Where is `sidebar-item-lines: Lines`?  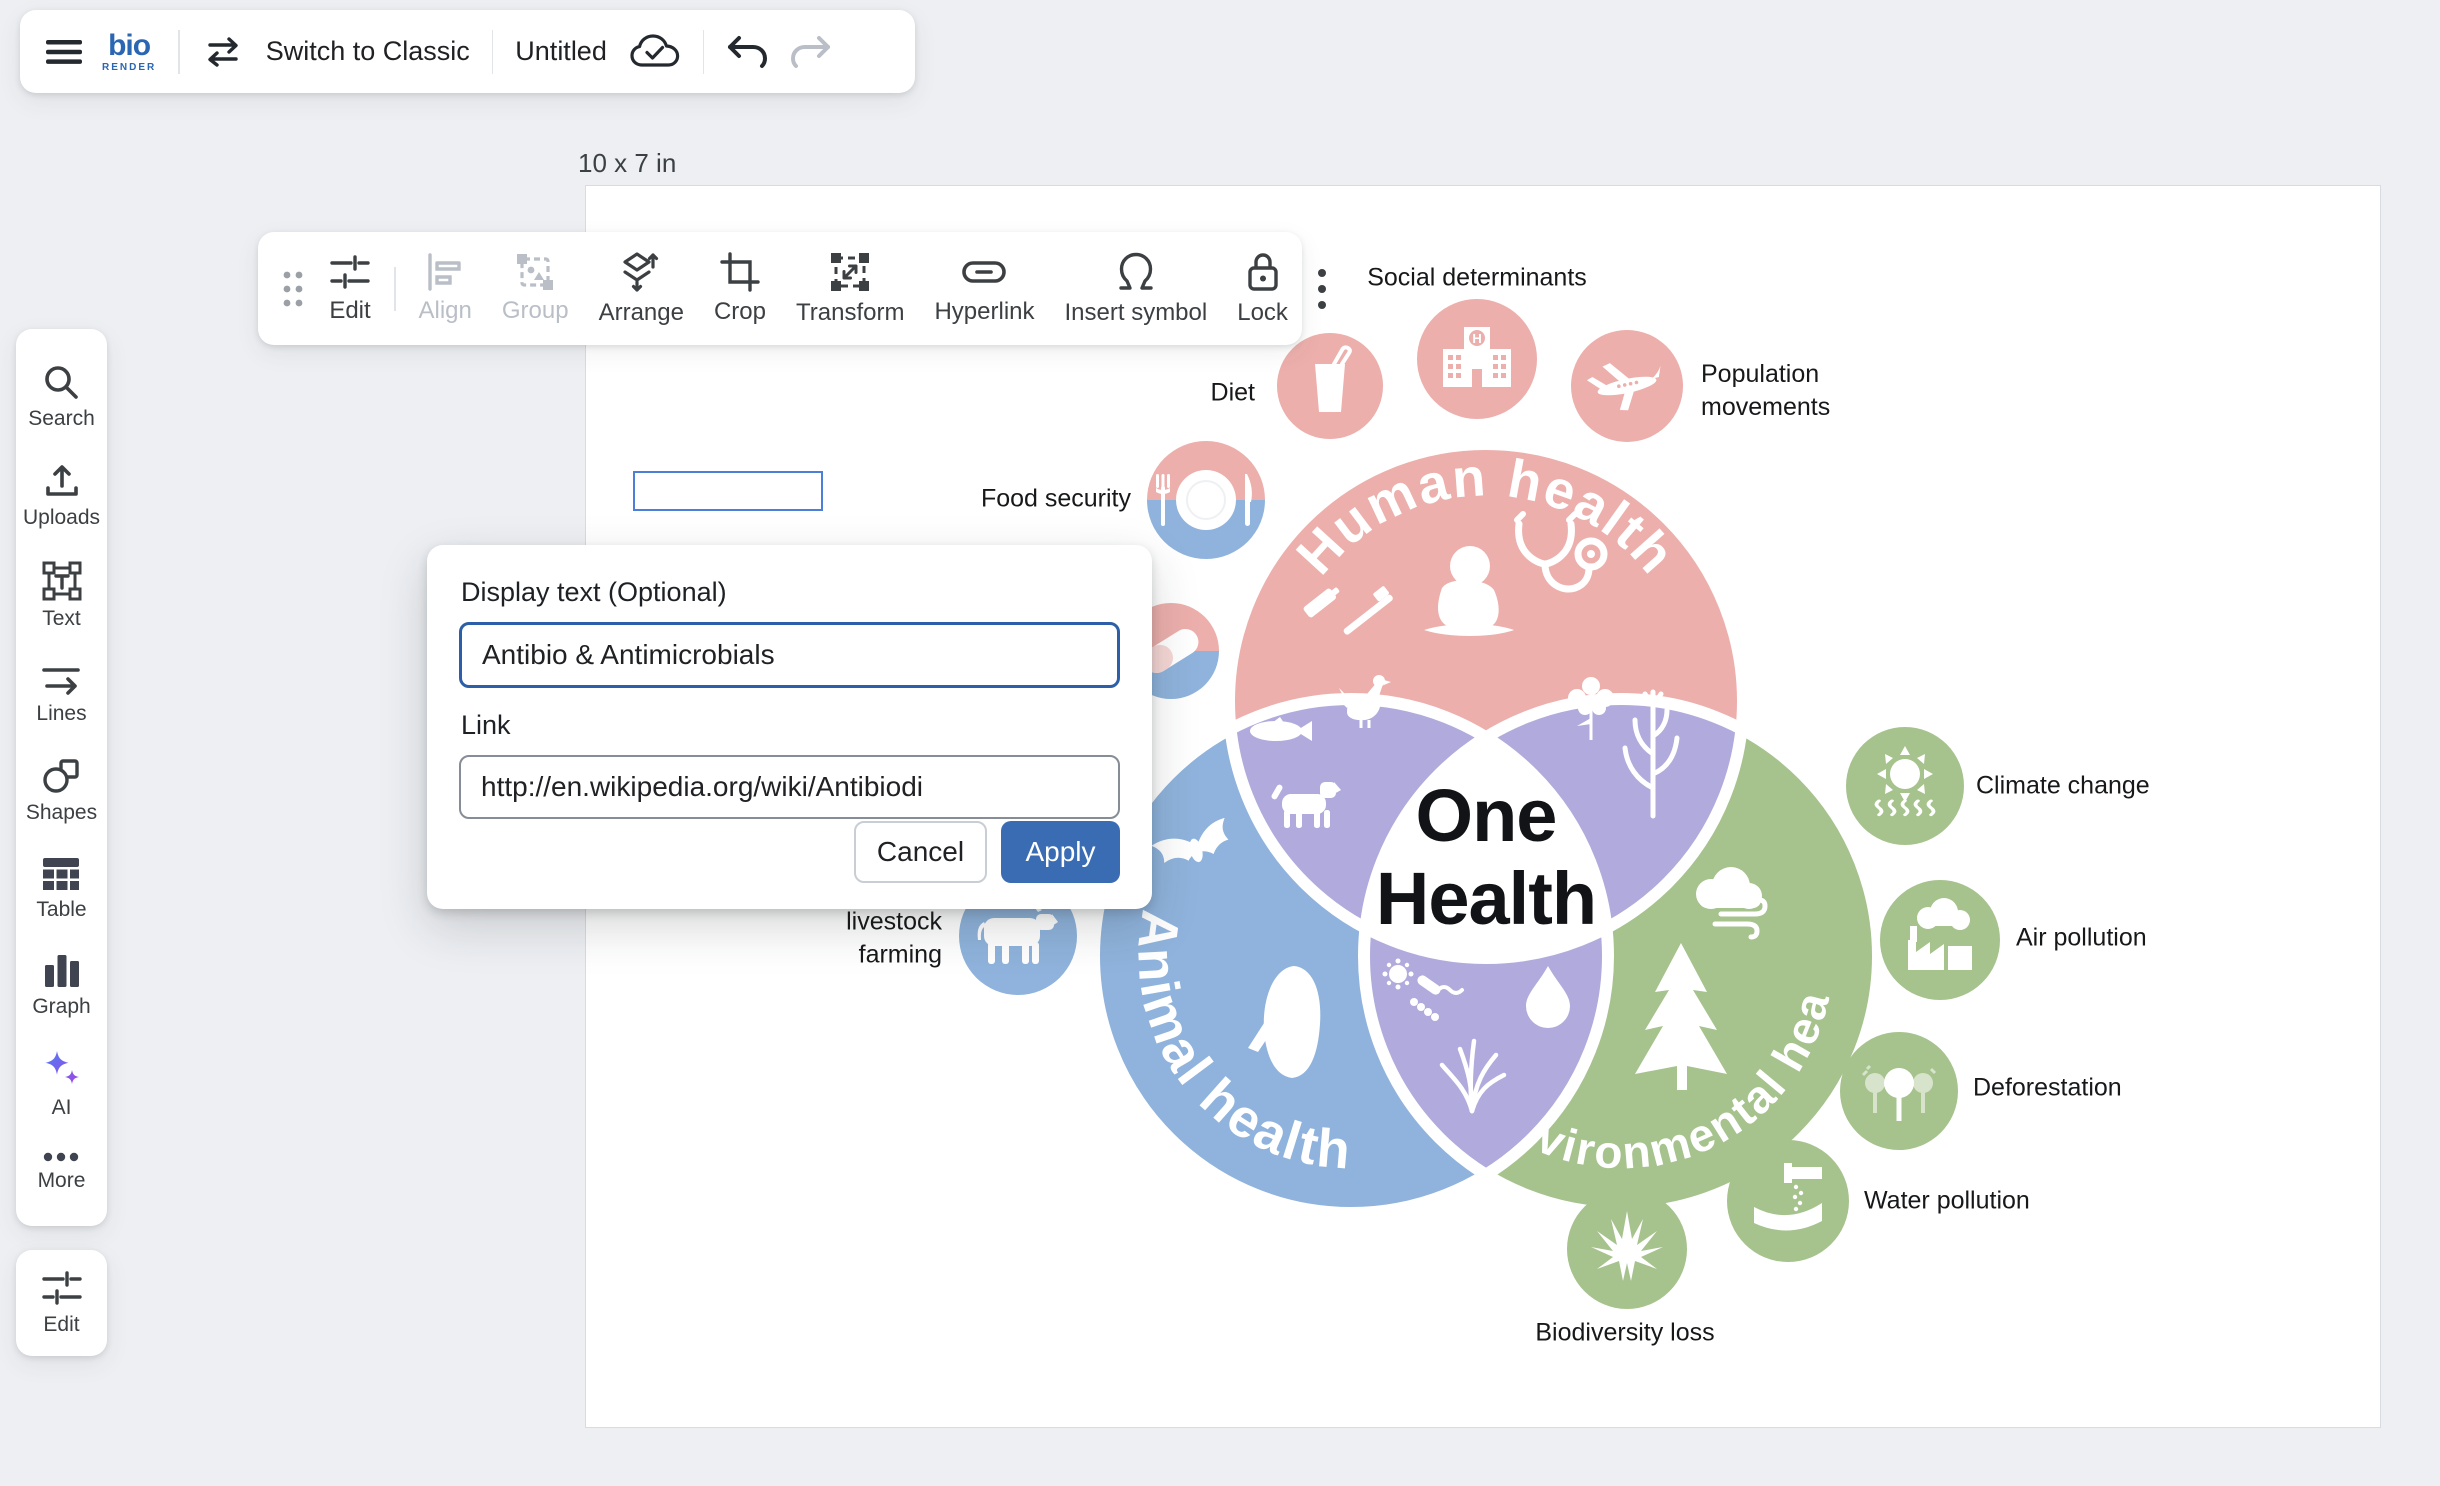
sidebar-item-lines: Lines is located at coordinates (61, 694).